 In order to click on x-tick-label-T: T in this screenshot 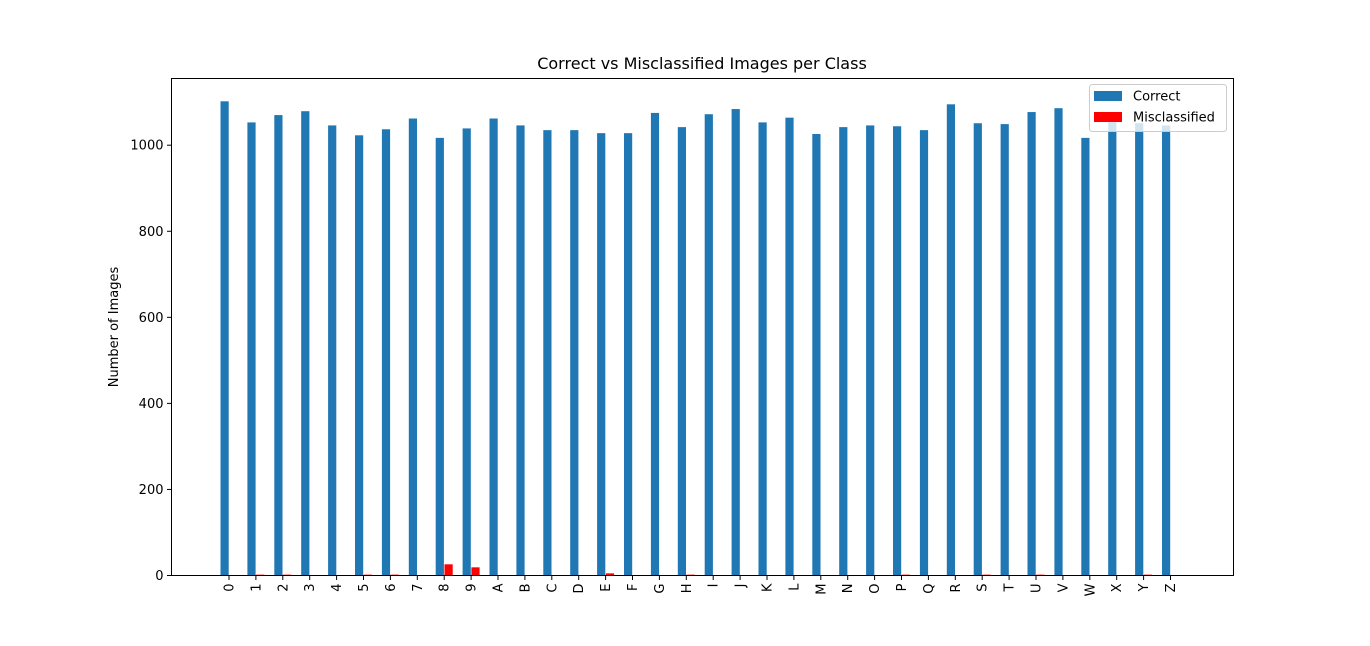, I will do `click(1010, 587)`.